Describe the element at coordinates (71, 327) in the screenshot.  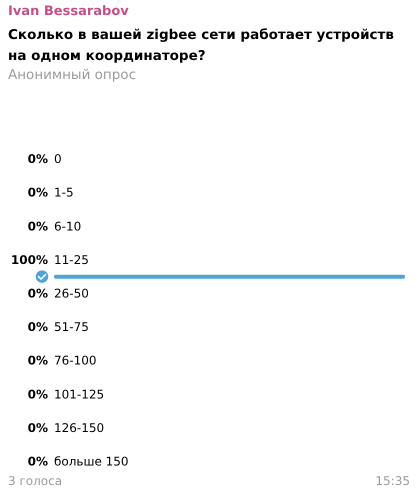
I see `y-tick-label: 51-75` at that location.